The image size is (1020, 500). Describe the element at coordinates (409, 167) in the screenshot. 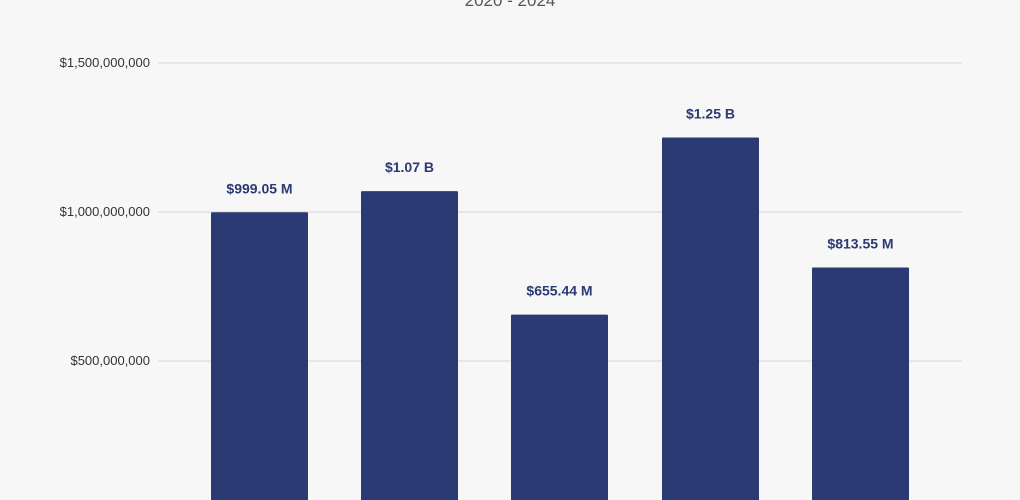

I see `data-label: $1.07 B` at that location.